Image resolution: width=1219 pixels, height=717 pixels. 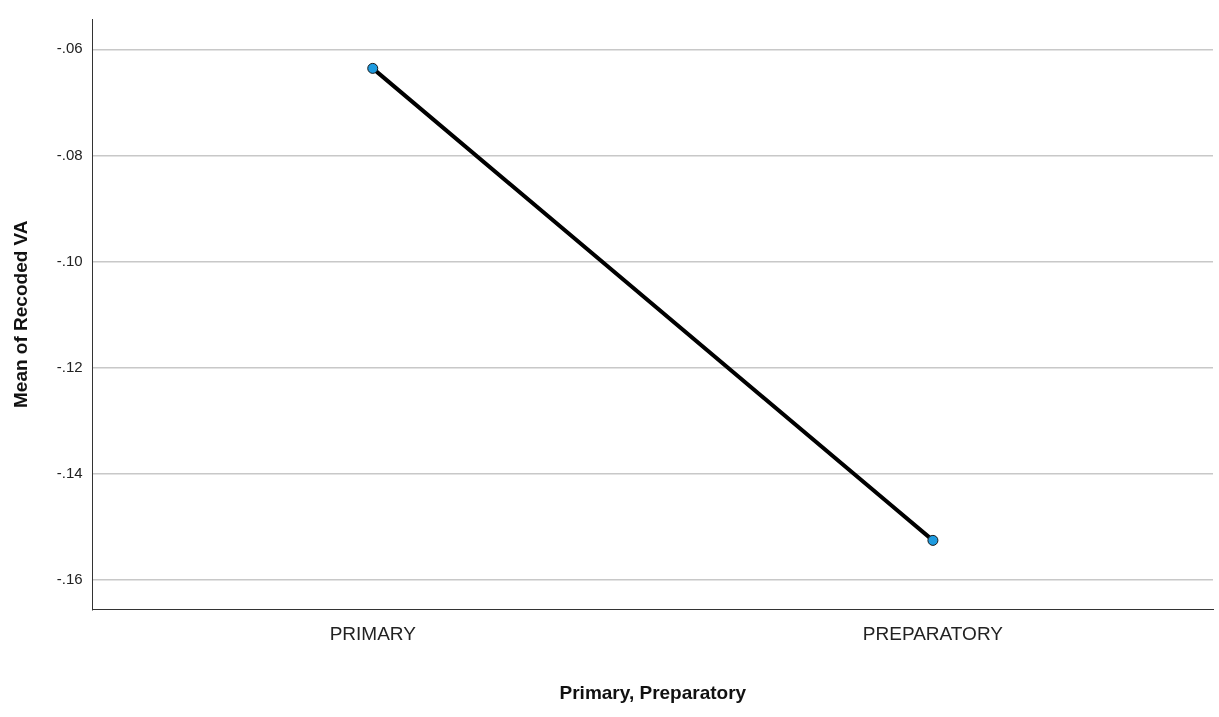 I want to click on y-tick-label: -.14, so click(x=69, y=473).